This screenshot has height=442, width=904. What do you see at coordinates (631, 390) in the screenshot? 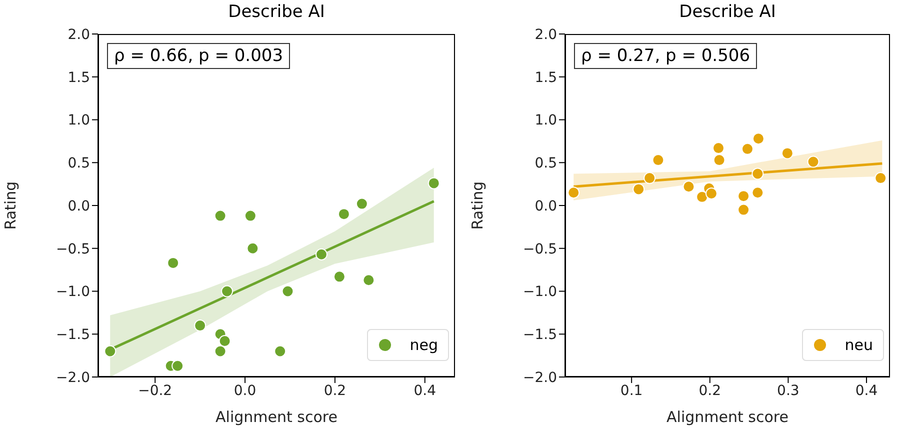
I see `x-tick-label: 0.1` at bounding box center [631, 390].